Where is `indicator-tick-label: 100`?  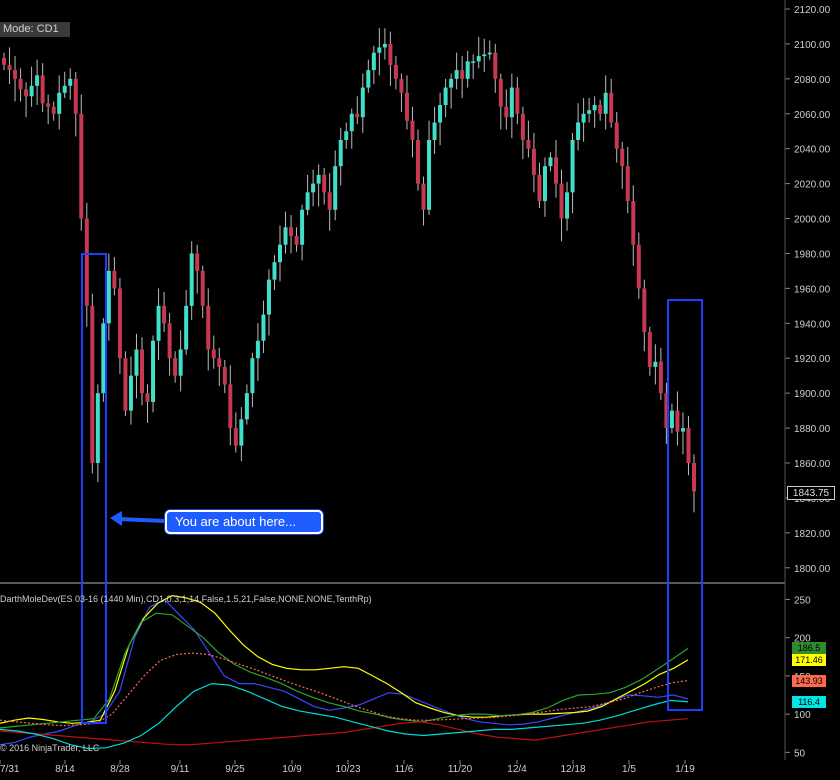 indicator-tick-label: 100 is located at coordinates (802, 715).